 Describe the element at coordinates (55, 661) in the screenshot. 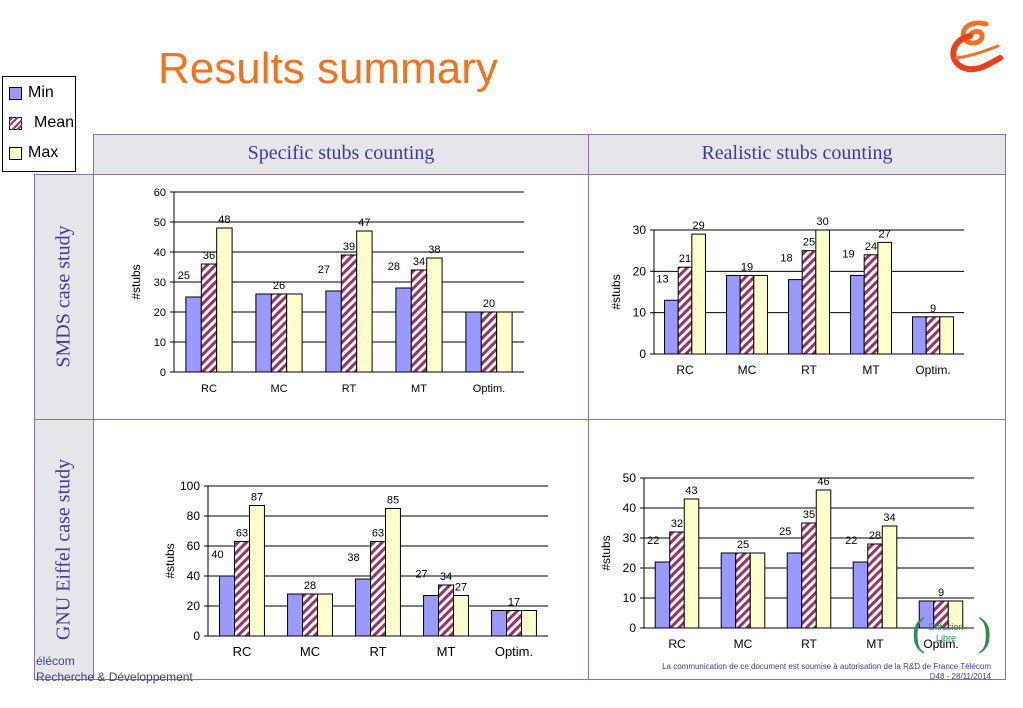

I see `footer-brand-line1: élécom` at that location.